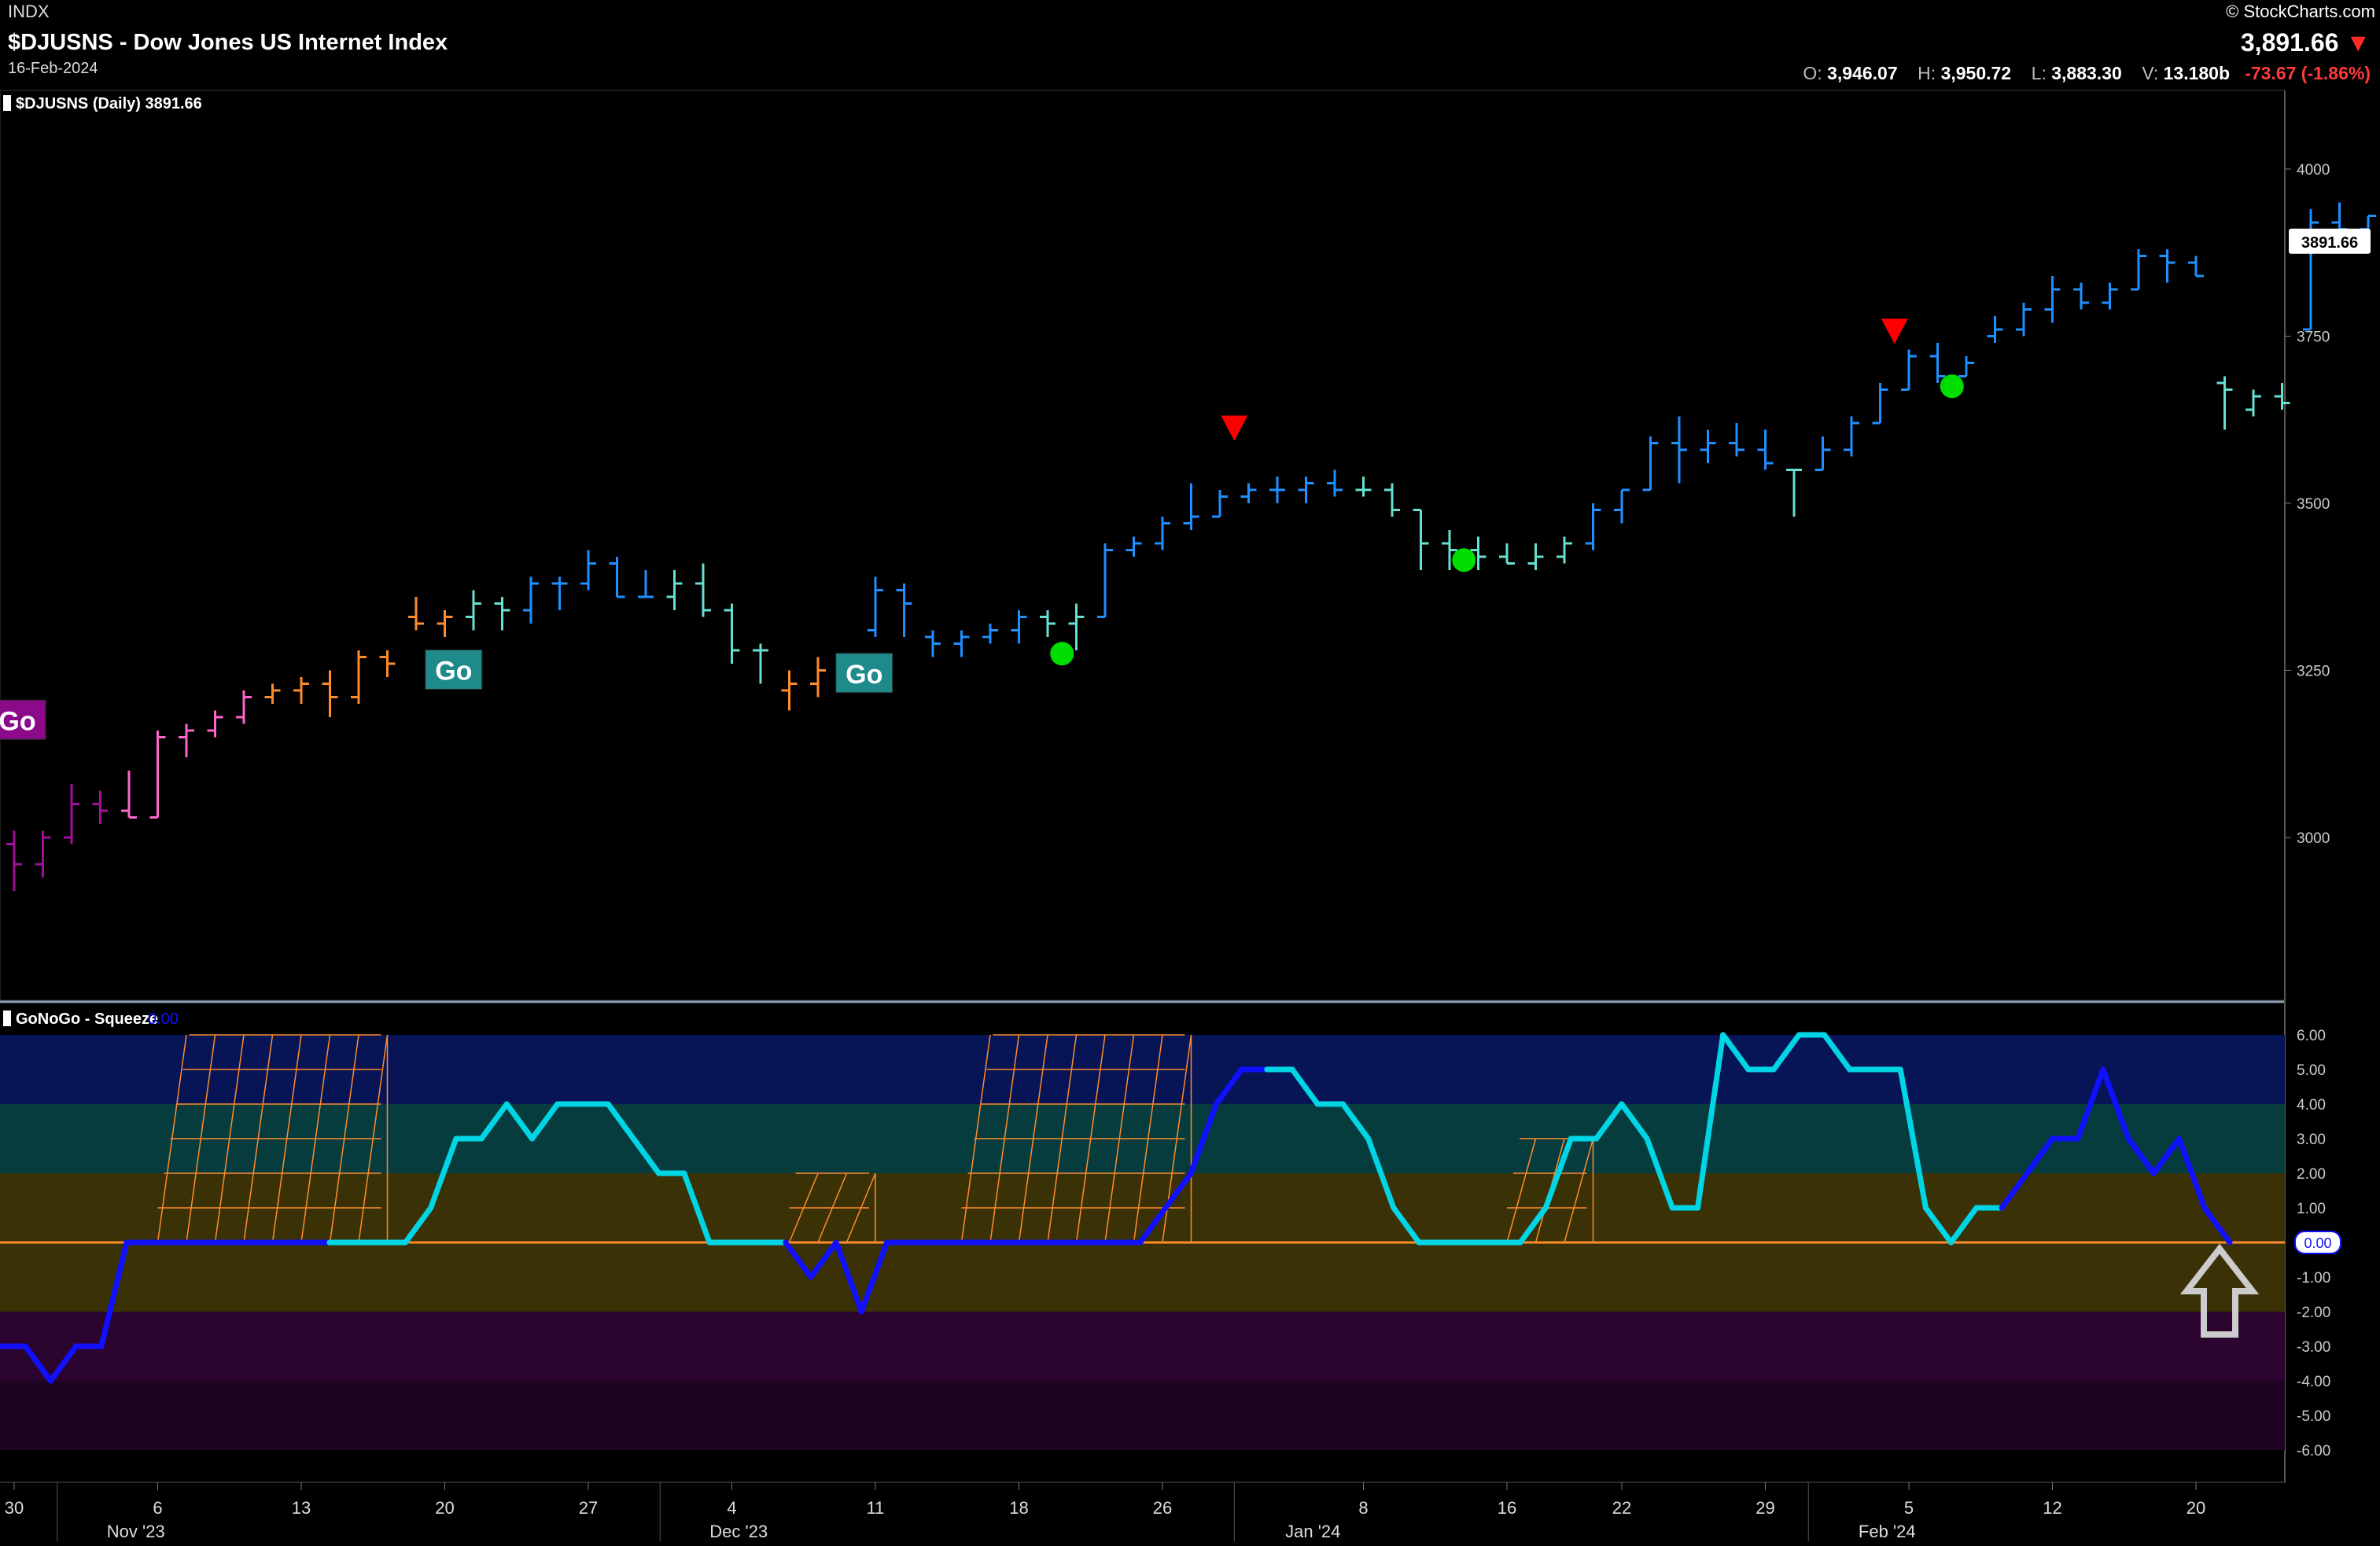 The height and width of the screenshot is (1546, 2380). I want to click on x-tick-label: 26, so click(1162, 1508).